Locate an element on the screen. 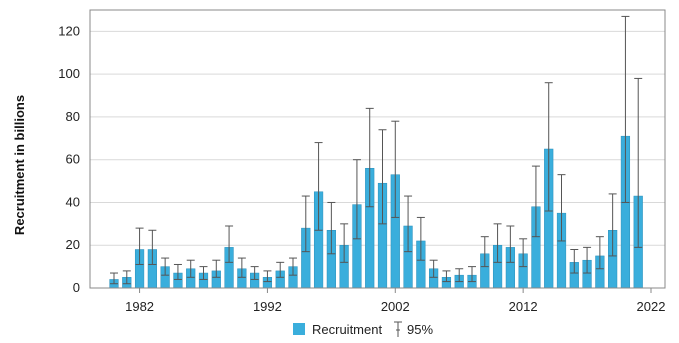 The height and width of the screenshot is (343, 679). error-bar-2001 is located at coordinates (382, 177).